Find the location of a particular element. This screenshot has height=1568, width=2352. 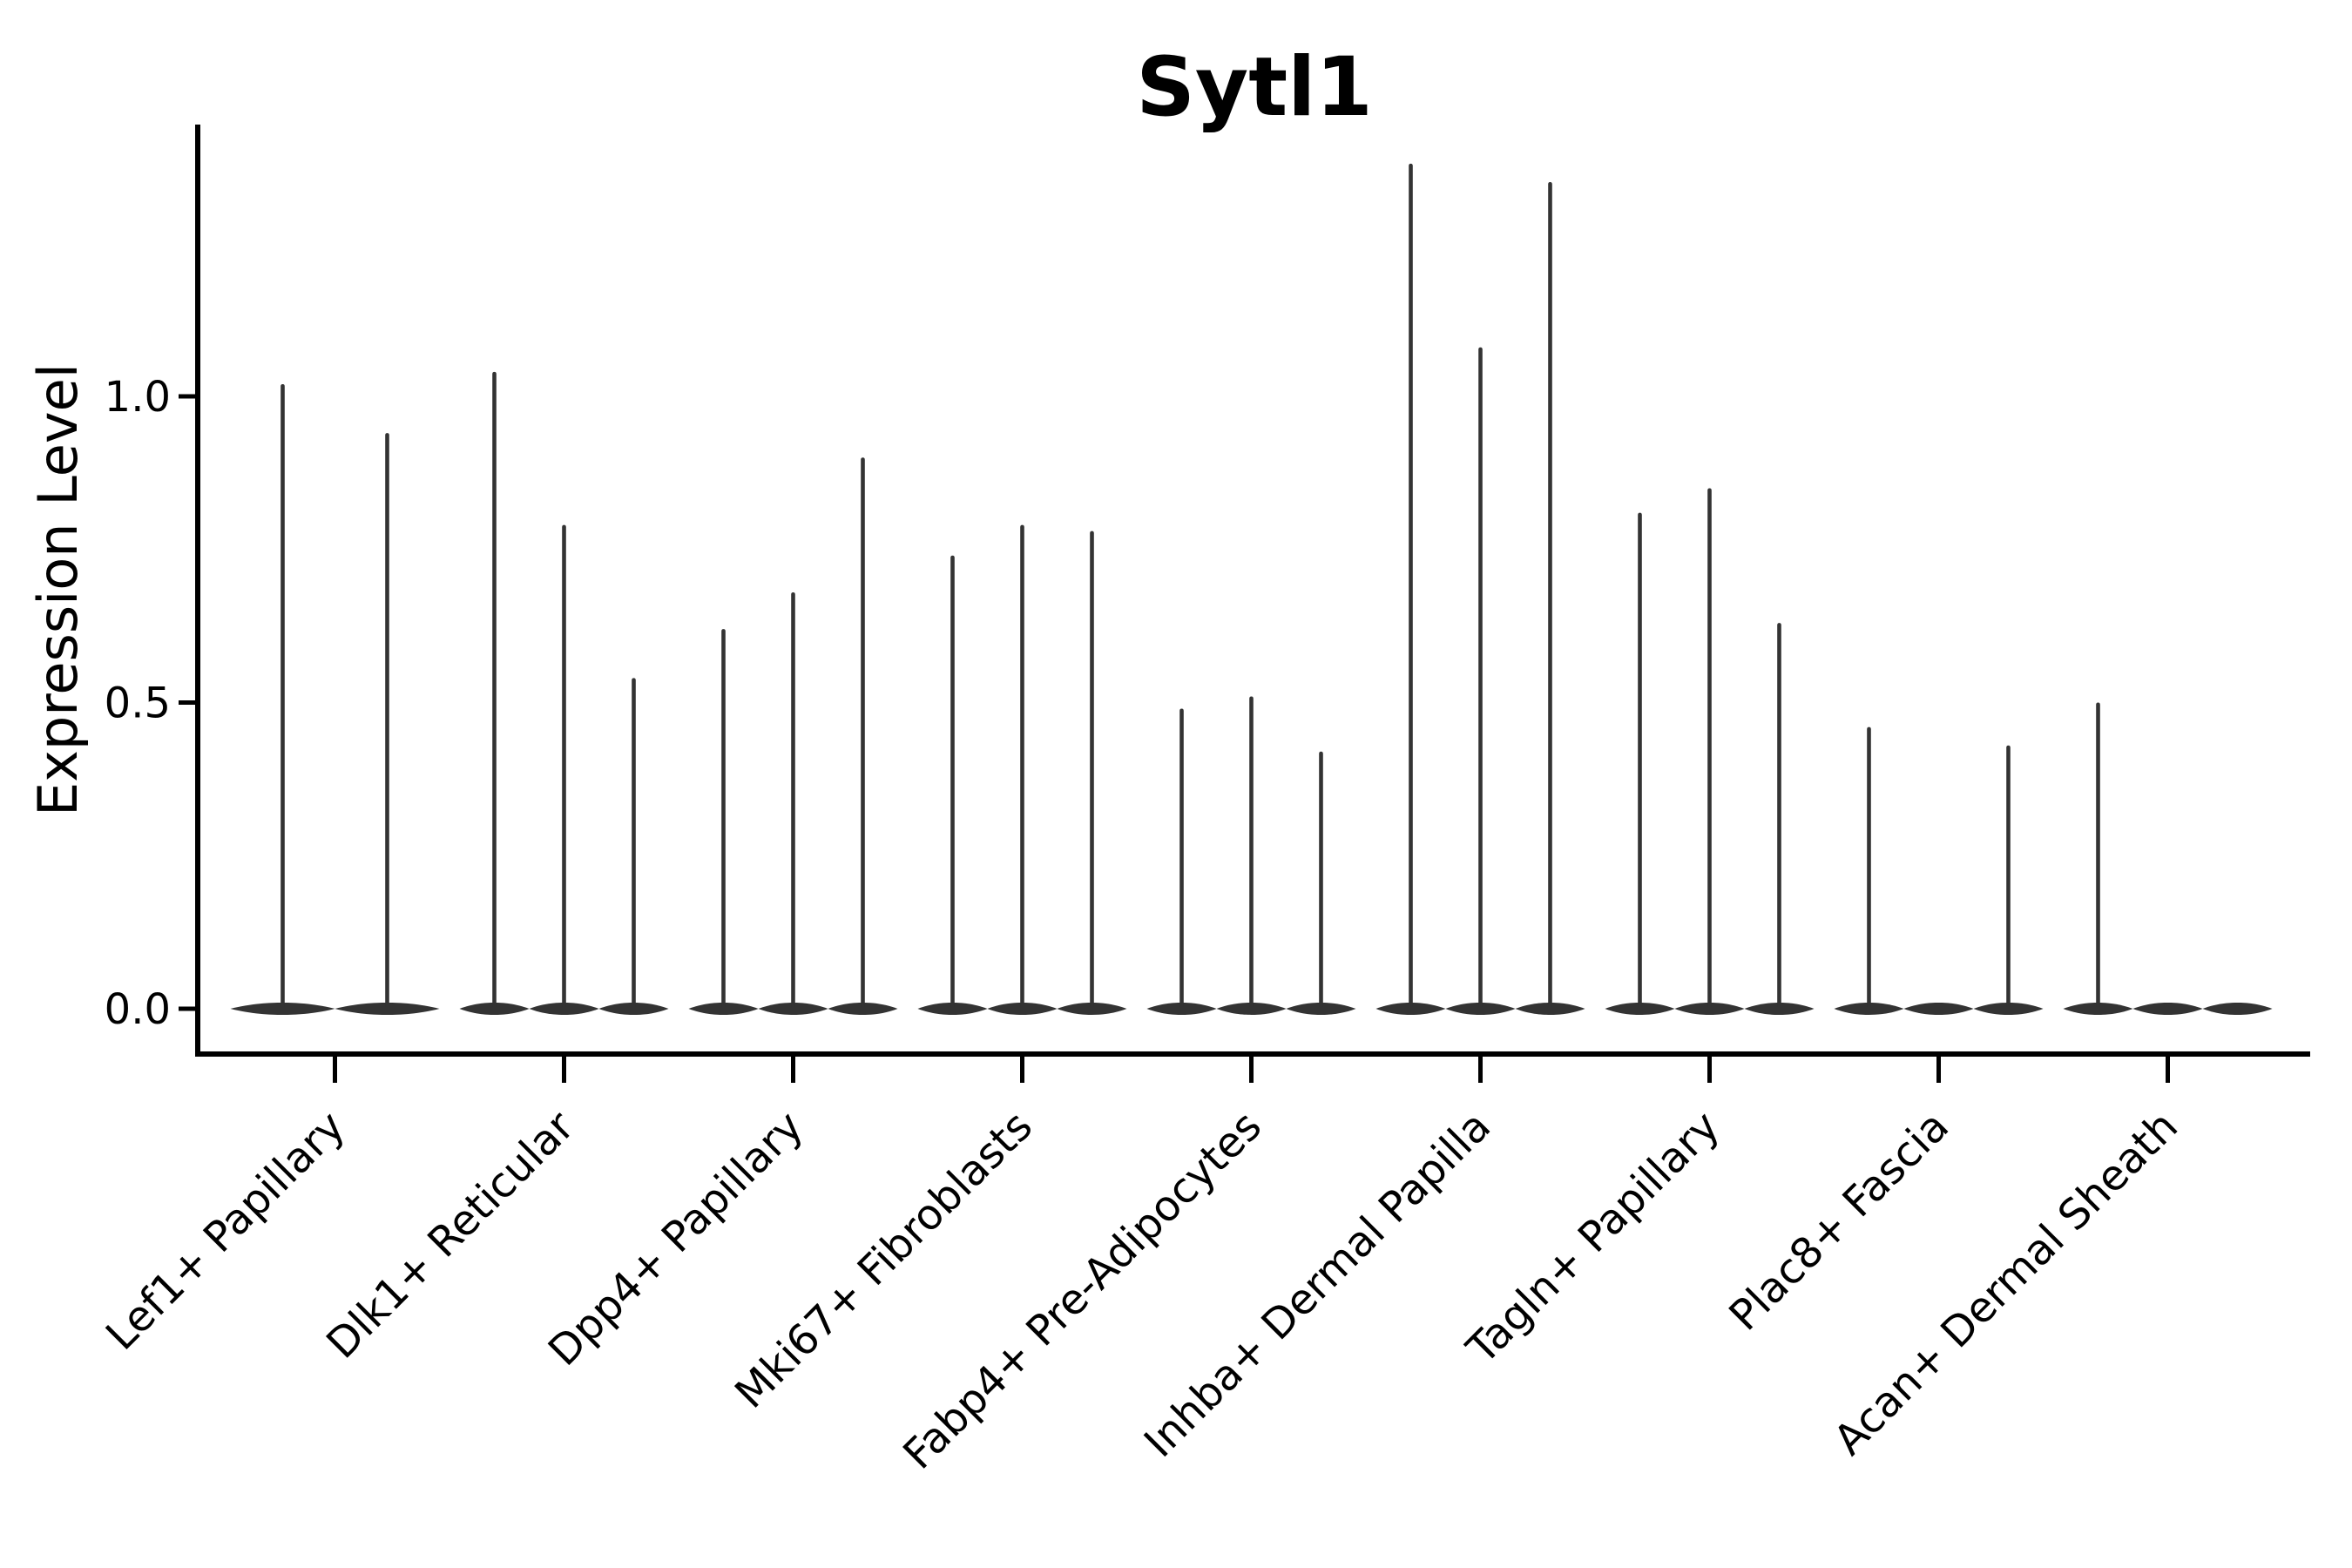

x-tick-label: Plac8+ Fascia is located at coordinates (1839, 1221).